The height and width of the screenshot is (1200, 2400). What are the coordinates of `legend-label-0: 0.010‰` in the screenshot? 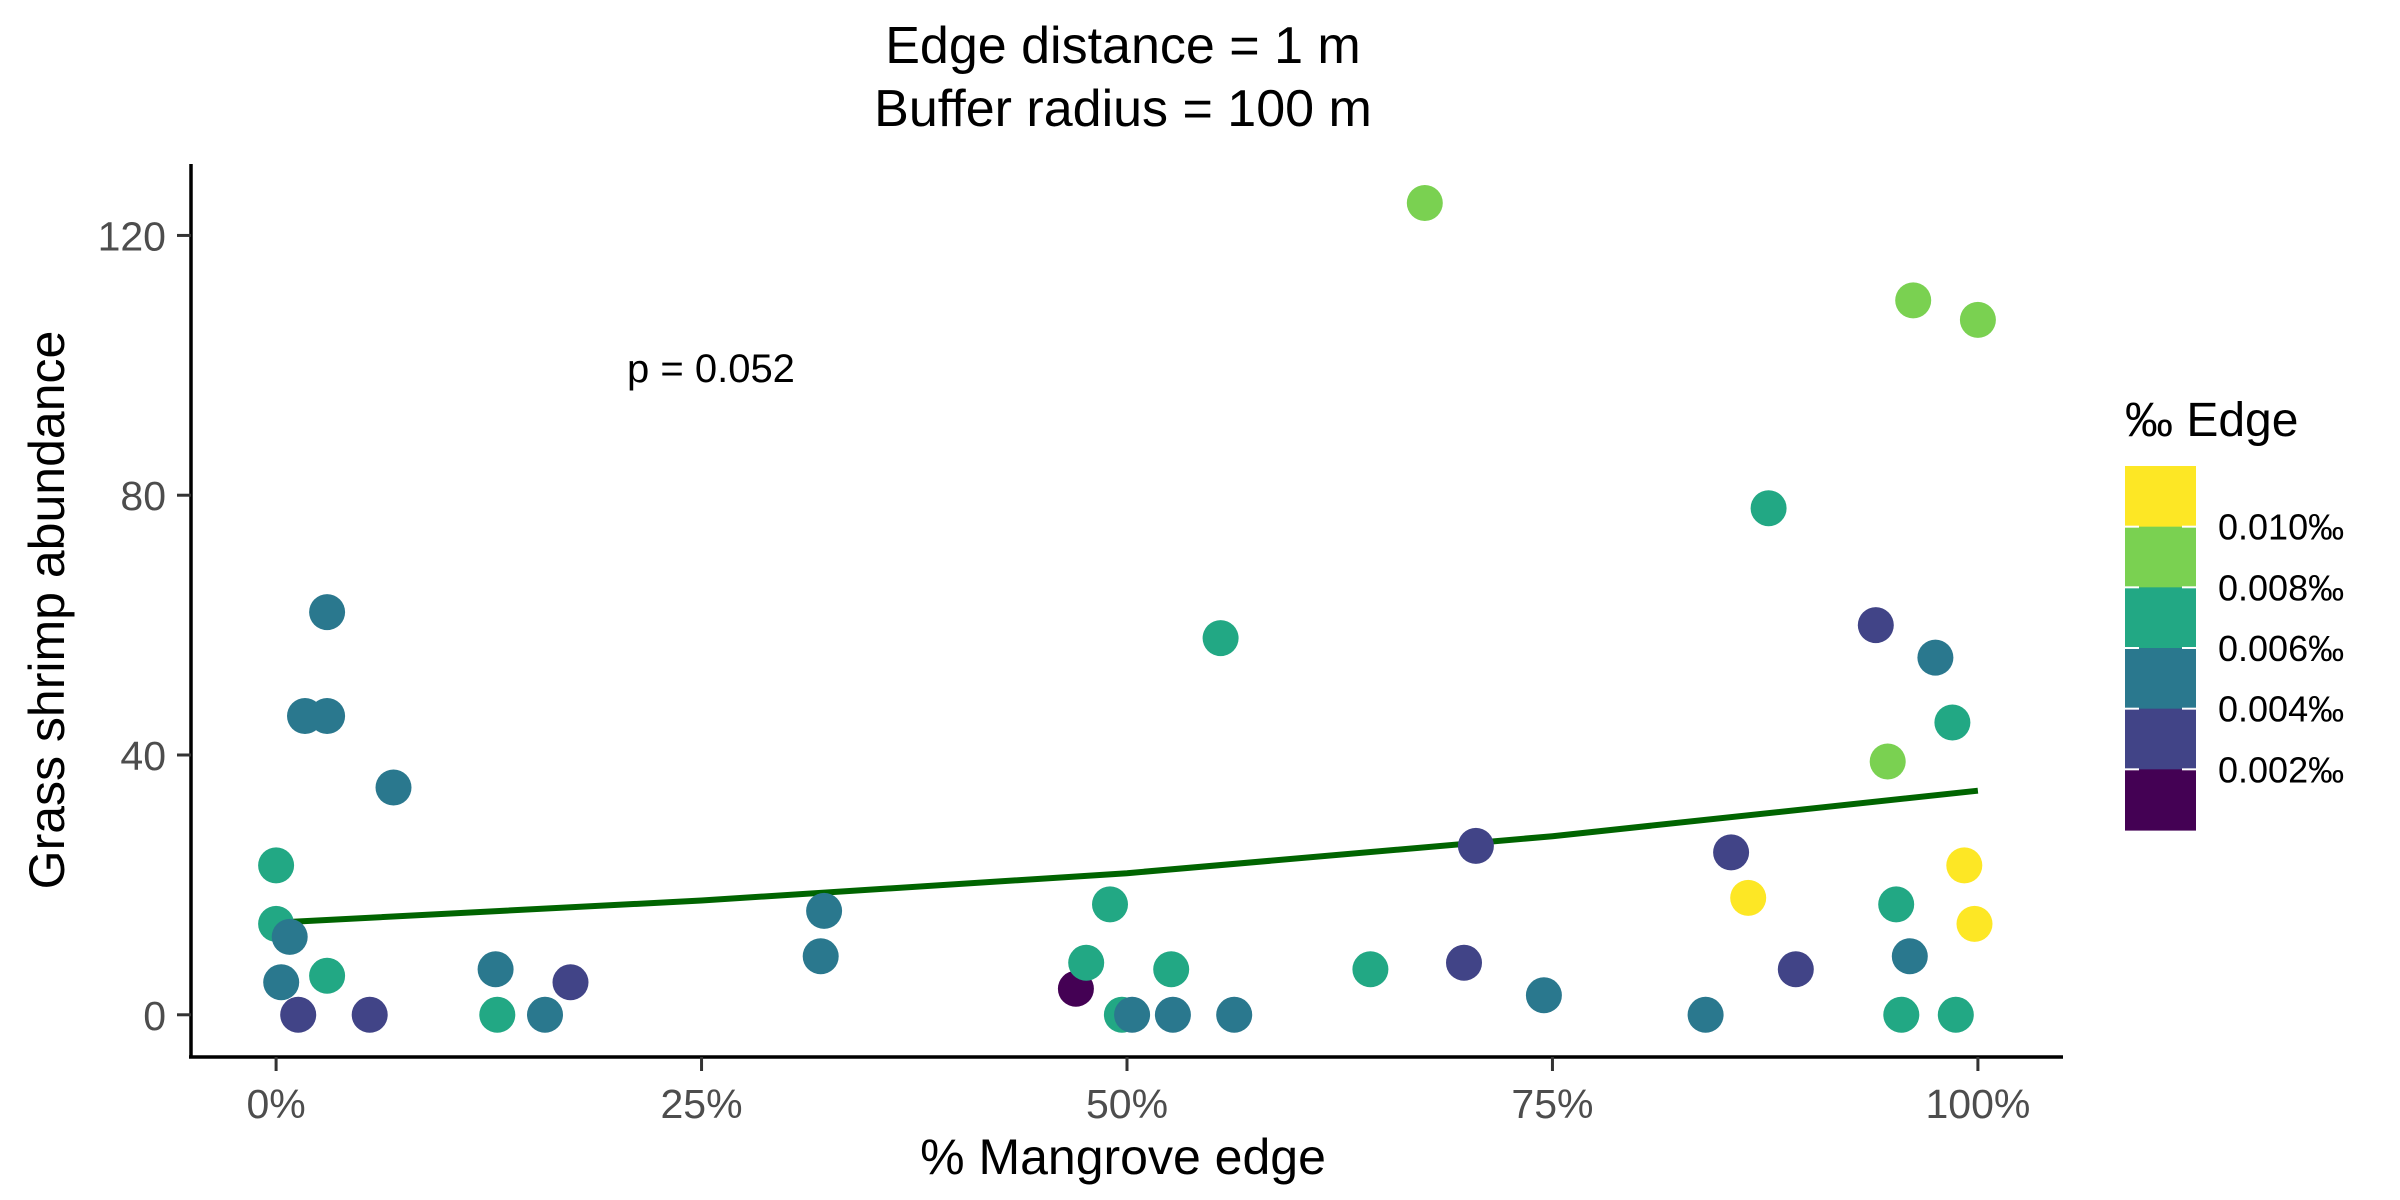 It's located at (2281, 527).